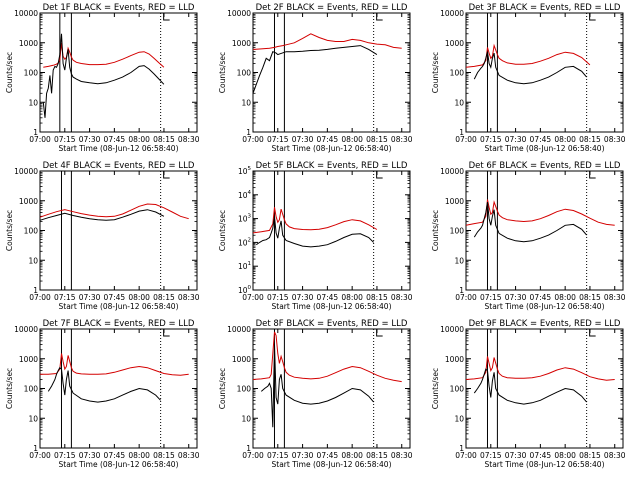 The width and height of the screenshot is (640, 480). I want to click on panel-title: Det 7F BLACK = Events, RED = LLD, so click(119, 324).